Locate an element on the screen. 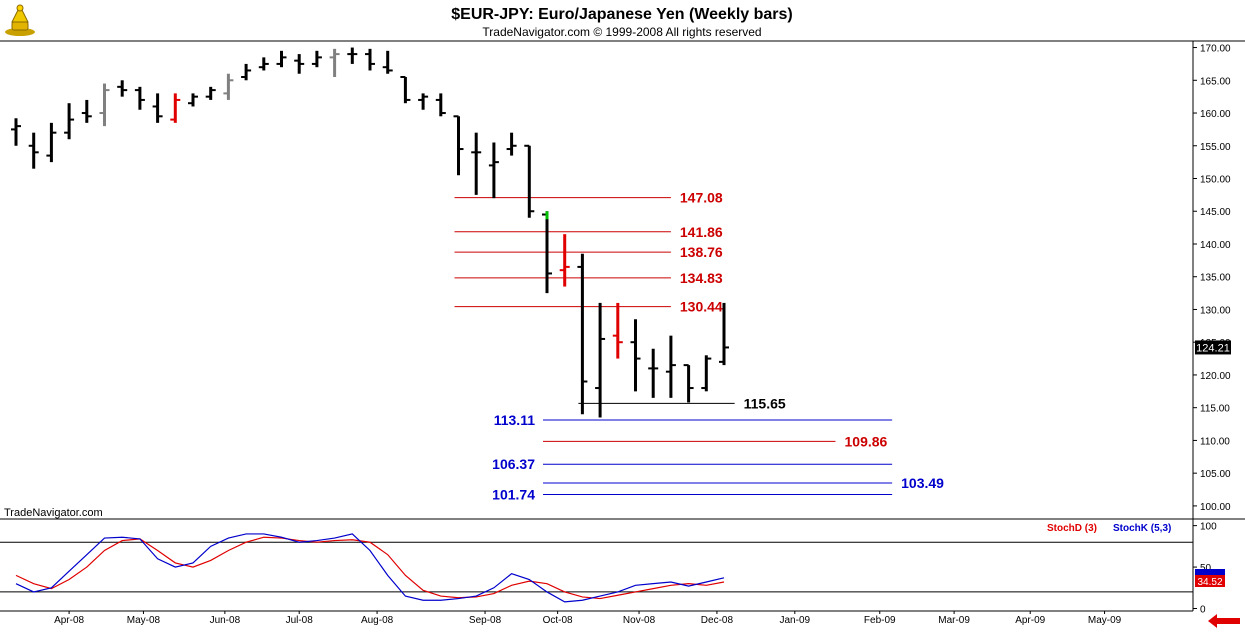  level-label: 109.86 is located at coordinates (866, 441).